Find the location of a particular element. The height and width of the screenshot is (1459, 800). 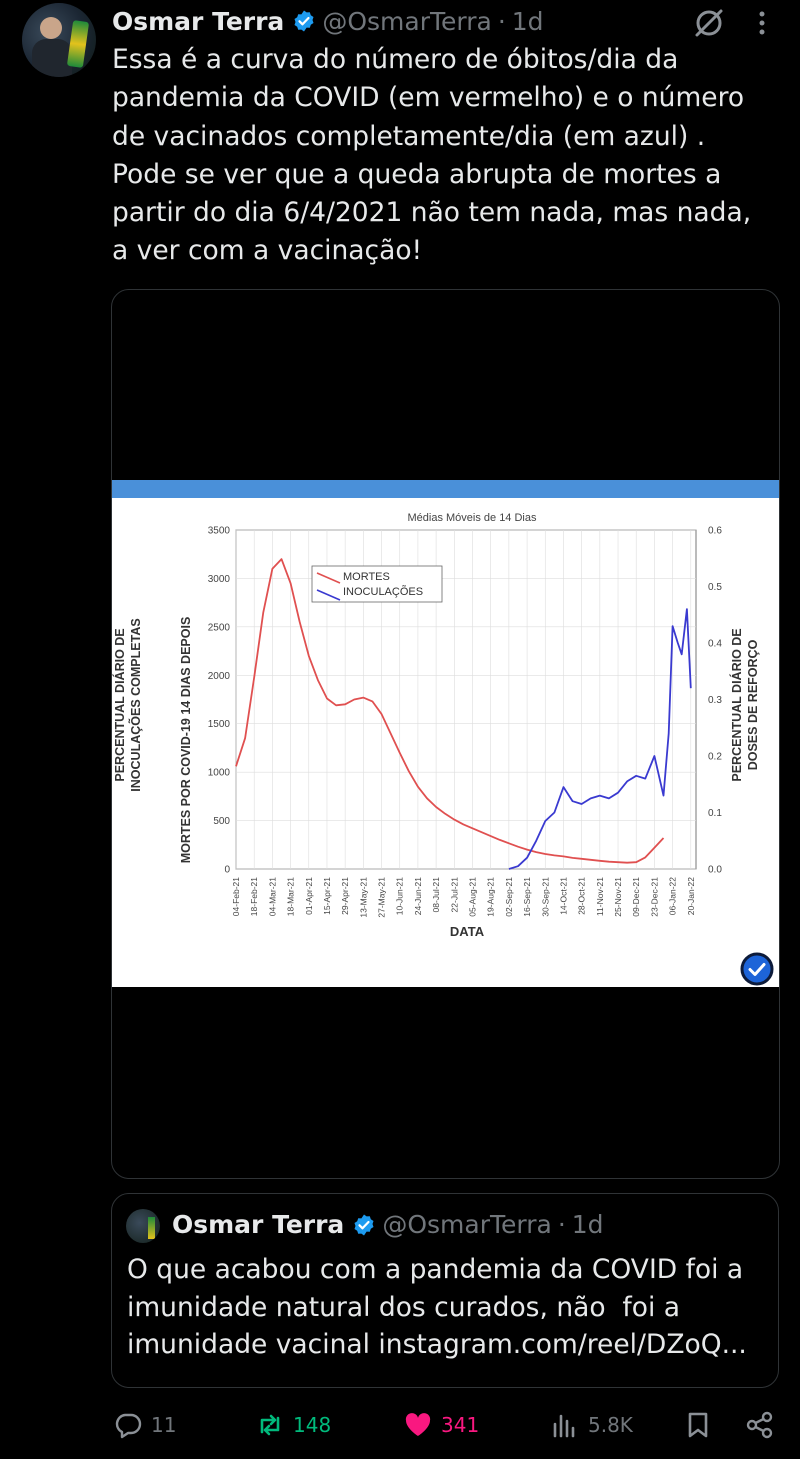

legend-label-inoculacoes: INOCULAÇÕES is located at coordinates (383, 591).